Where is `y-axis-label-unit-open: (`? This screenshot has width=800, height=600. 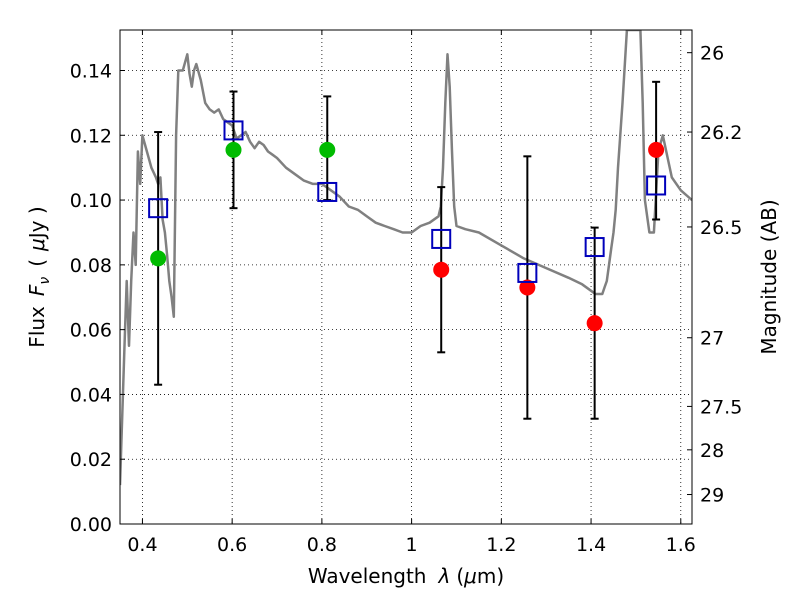
y-axis-label-unit-open: ( is located at coordinates (37, 263).